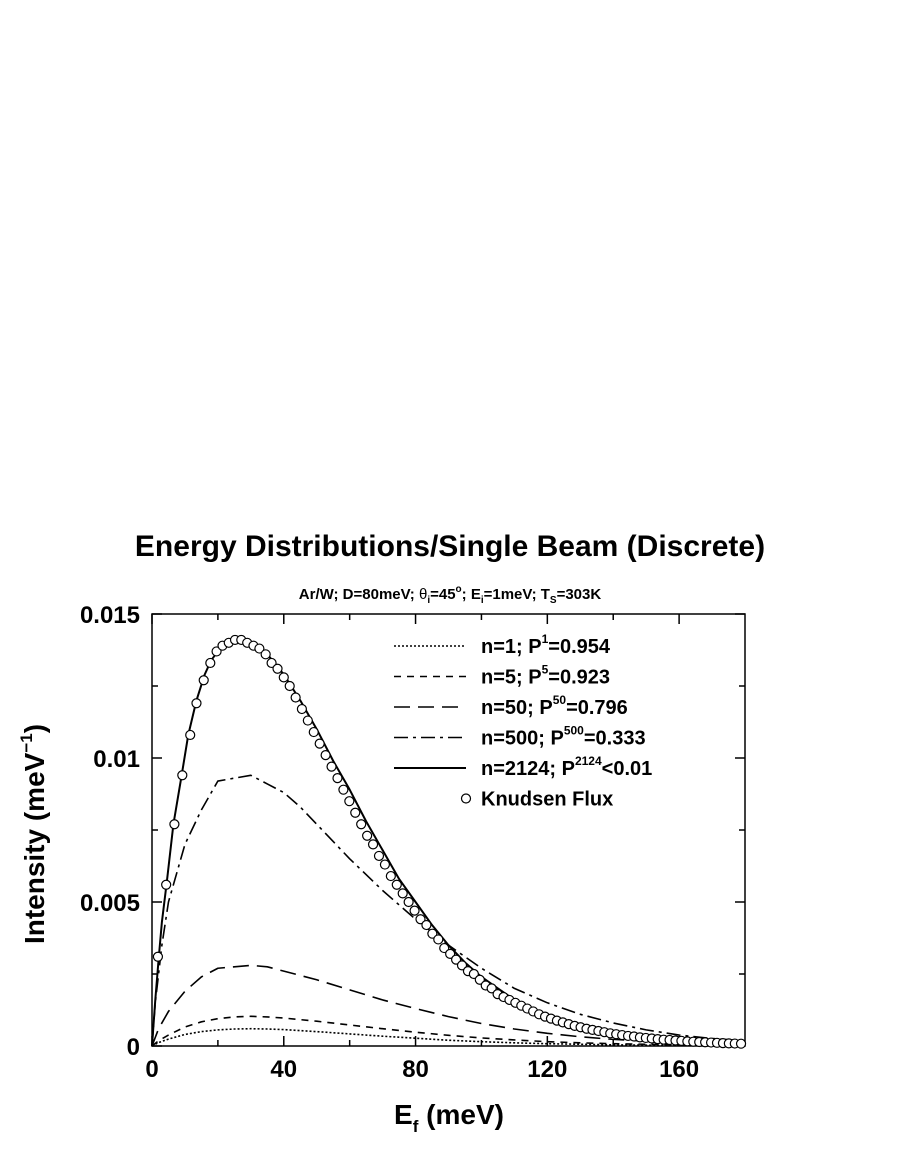 This screenshot has width=900, height=1164. Describe the element at coordinates (110, 831) in the screenshot. I see `y-tick-labels: 0 0.005 0.01 0.015` at that location.